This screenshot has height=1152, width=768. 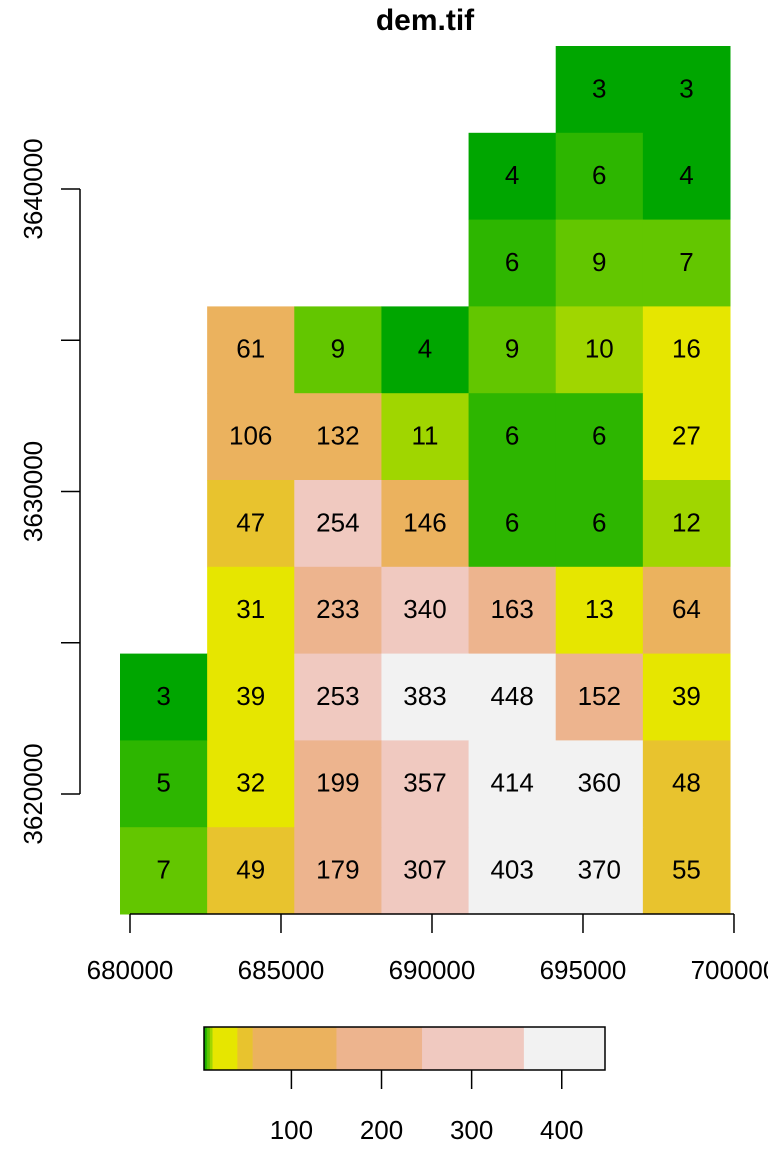 What do you see at coordinates (281, 970) in the screenshot?
I see `x-tick-label: 685000` at bounding box center [281, 970].